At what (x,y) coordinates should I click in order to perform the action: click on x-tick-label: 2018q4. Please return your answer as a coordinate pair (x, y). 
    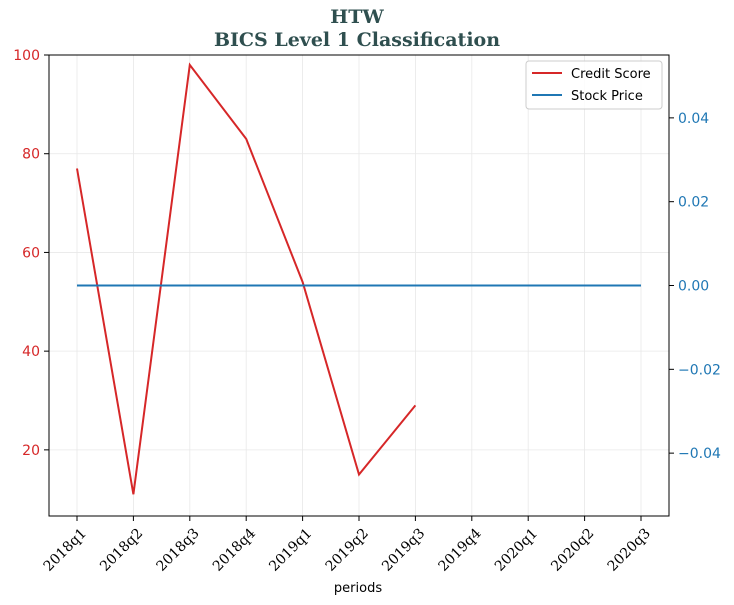
    Looking at the image, I should click on (234, 549).